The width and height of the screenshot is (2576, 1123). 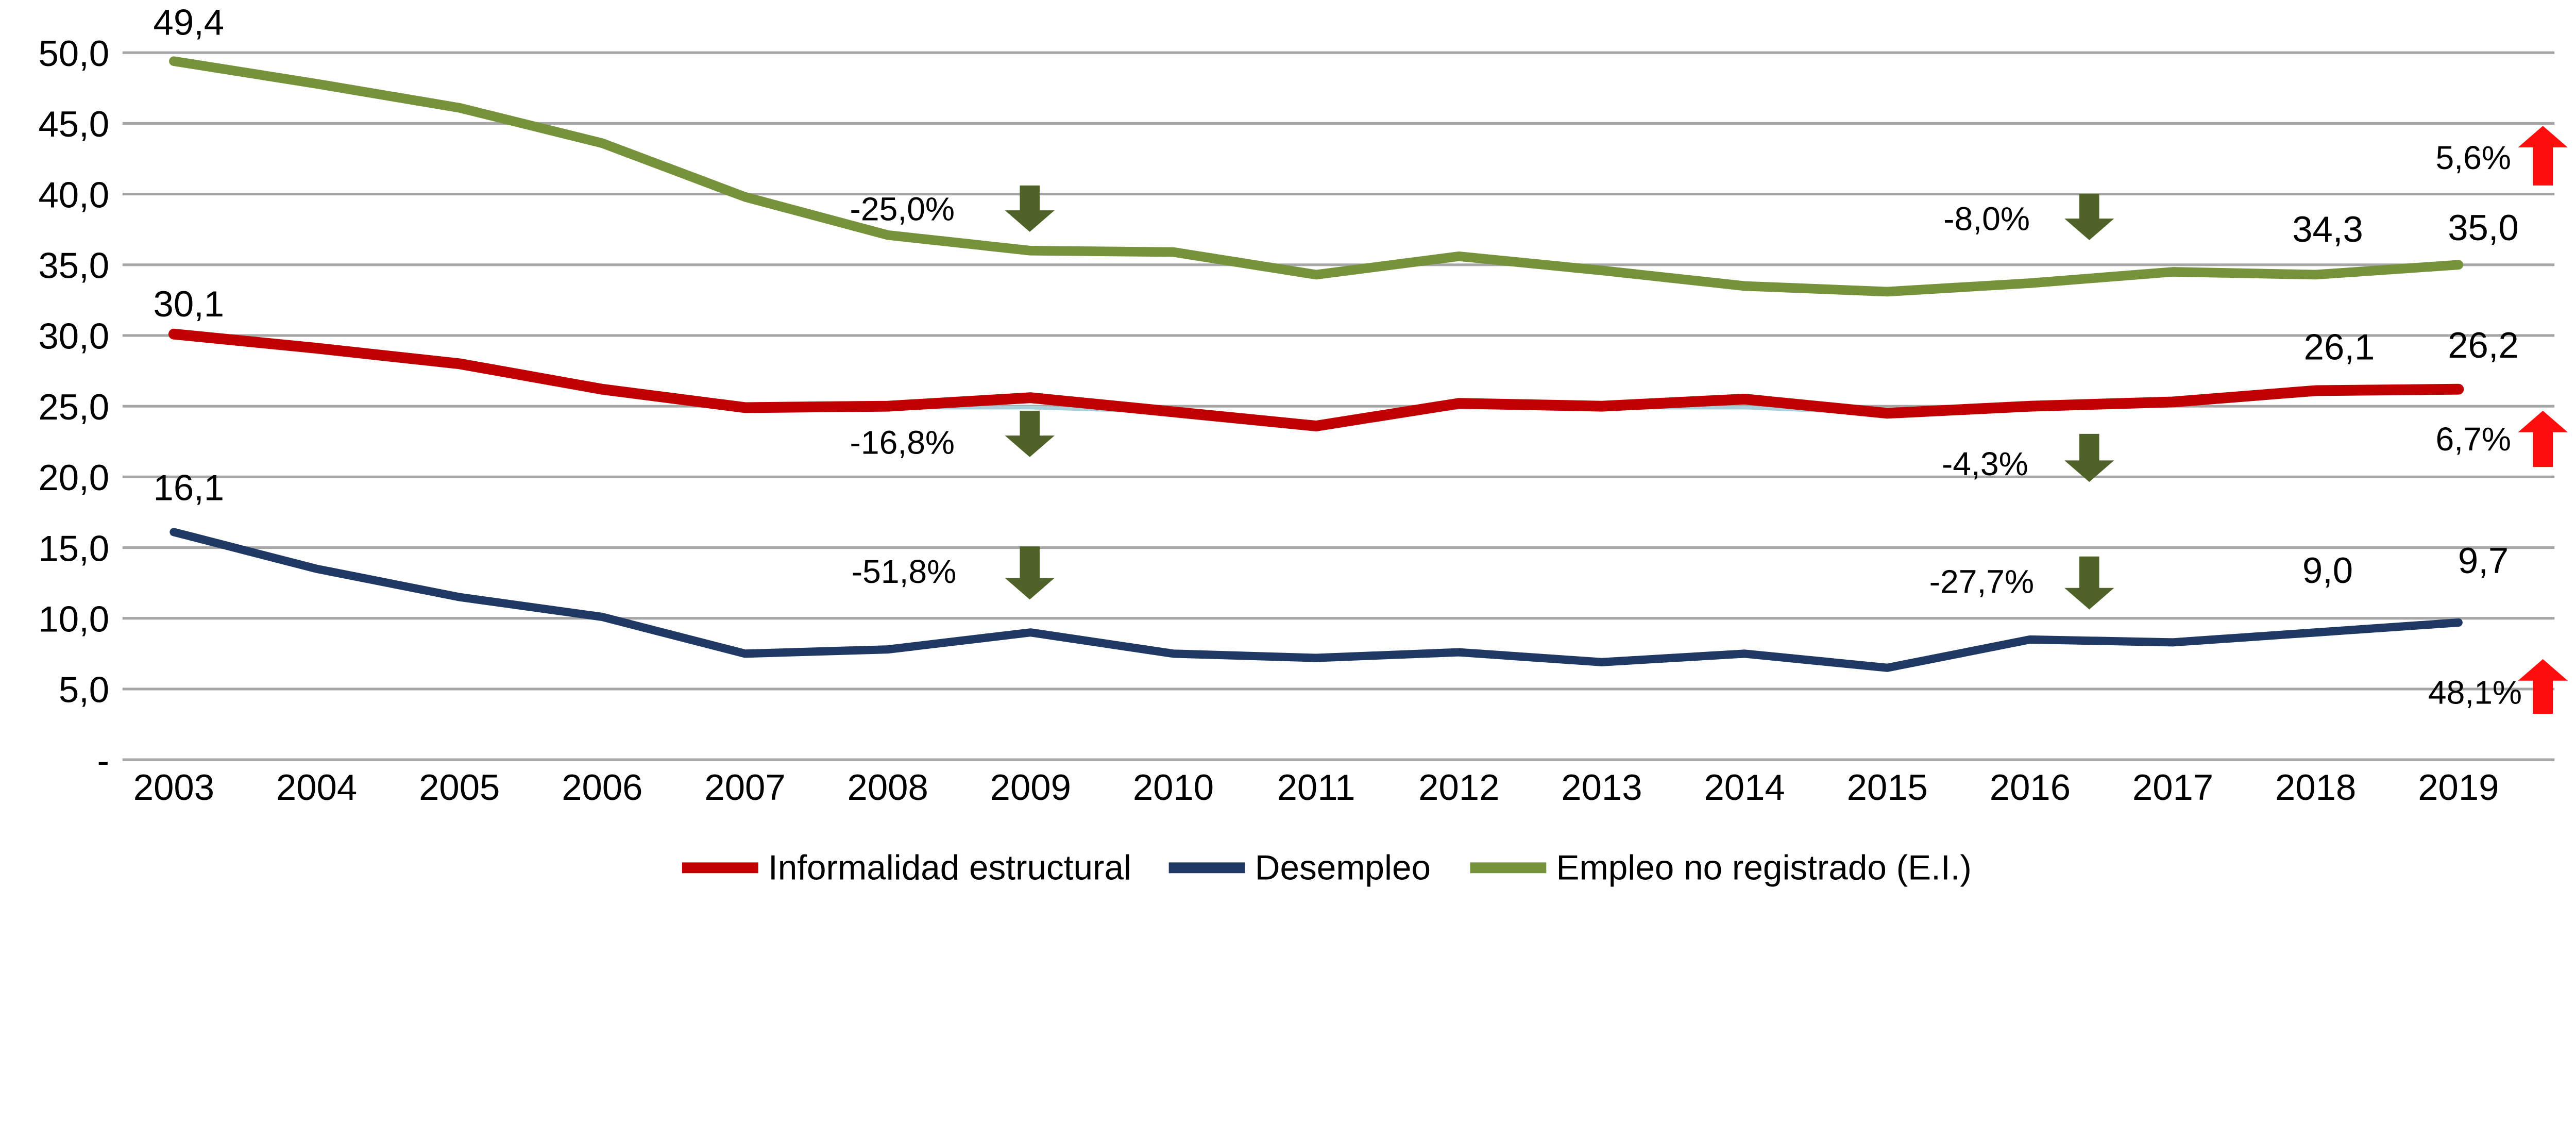 I want to click on annotation-label: -25,0%, so click(x=902, y=208).